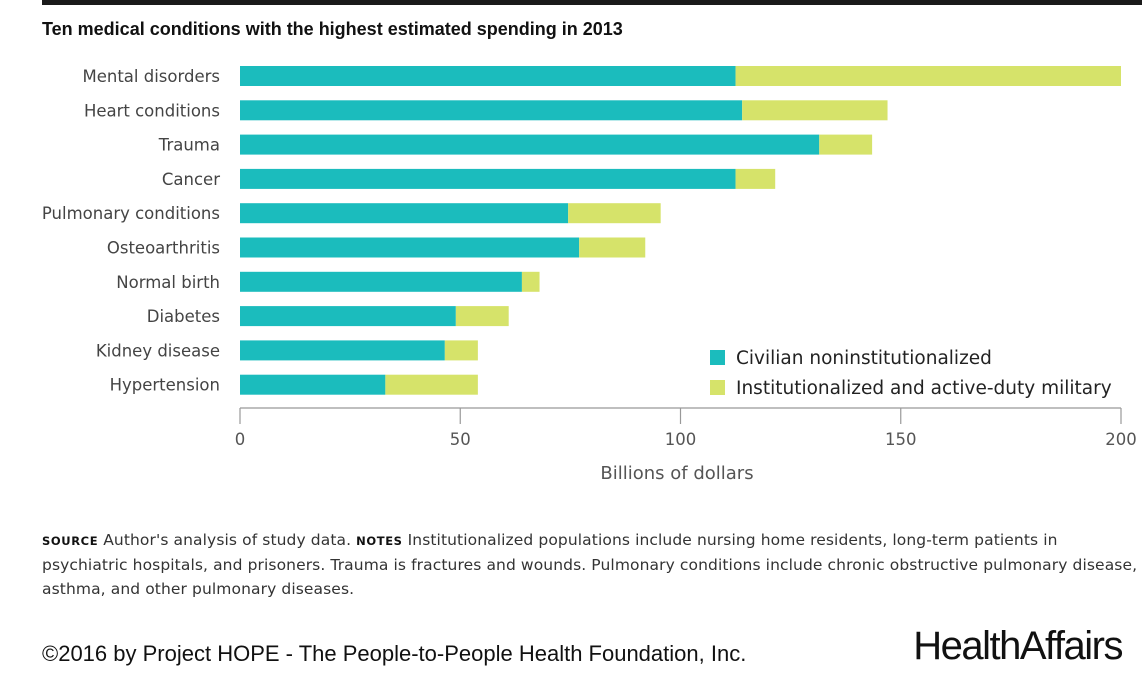 The image size is (1146, 680). I want to click on x-tick-label: 150, so click(901, 439).